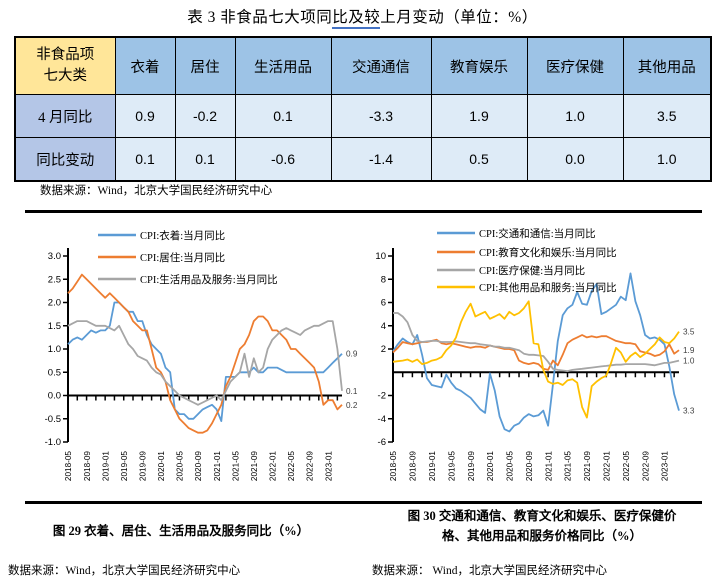 This screenshot has height=588, width=725. Describe the element at coordinates (479, 65) in the screenshot. I see `col-header-4: 教育娱乐` at that location.